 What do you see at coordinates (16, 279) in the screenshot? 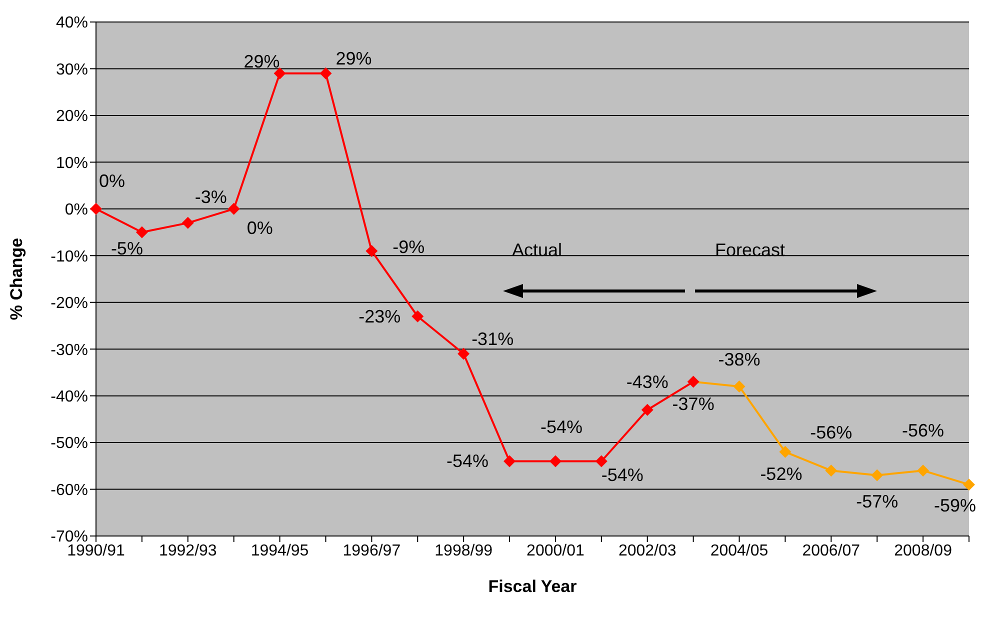
I see `y-axis-title: % Change` at bounding box center [16, 279].